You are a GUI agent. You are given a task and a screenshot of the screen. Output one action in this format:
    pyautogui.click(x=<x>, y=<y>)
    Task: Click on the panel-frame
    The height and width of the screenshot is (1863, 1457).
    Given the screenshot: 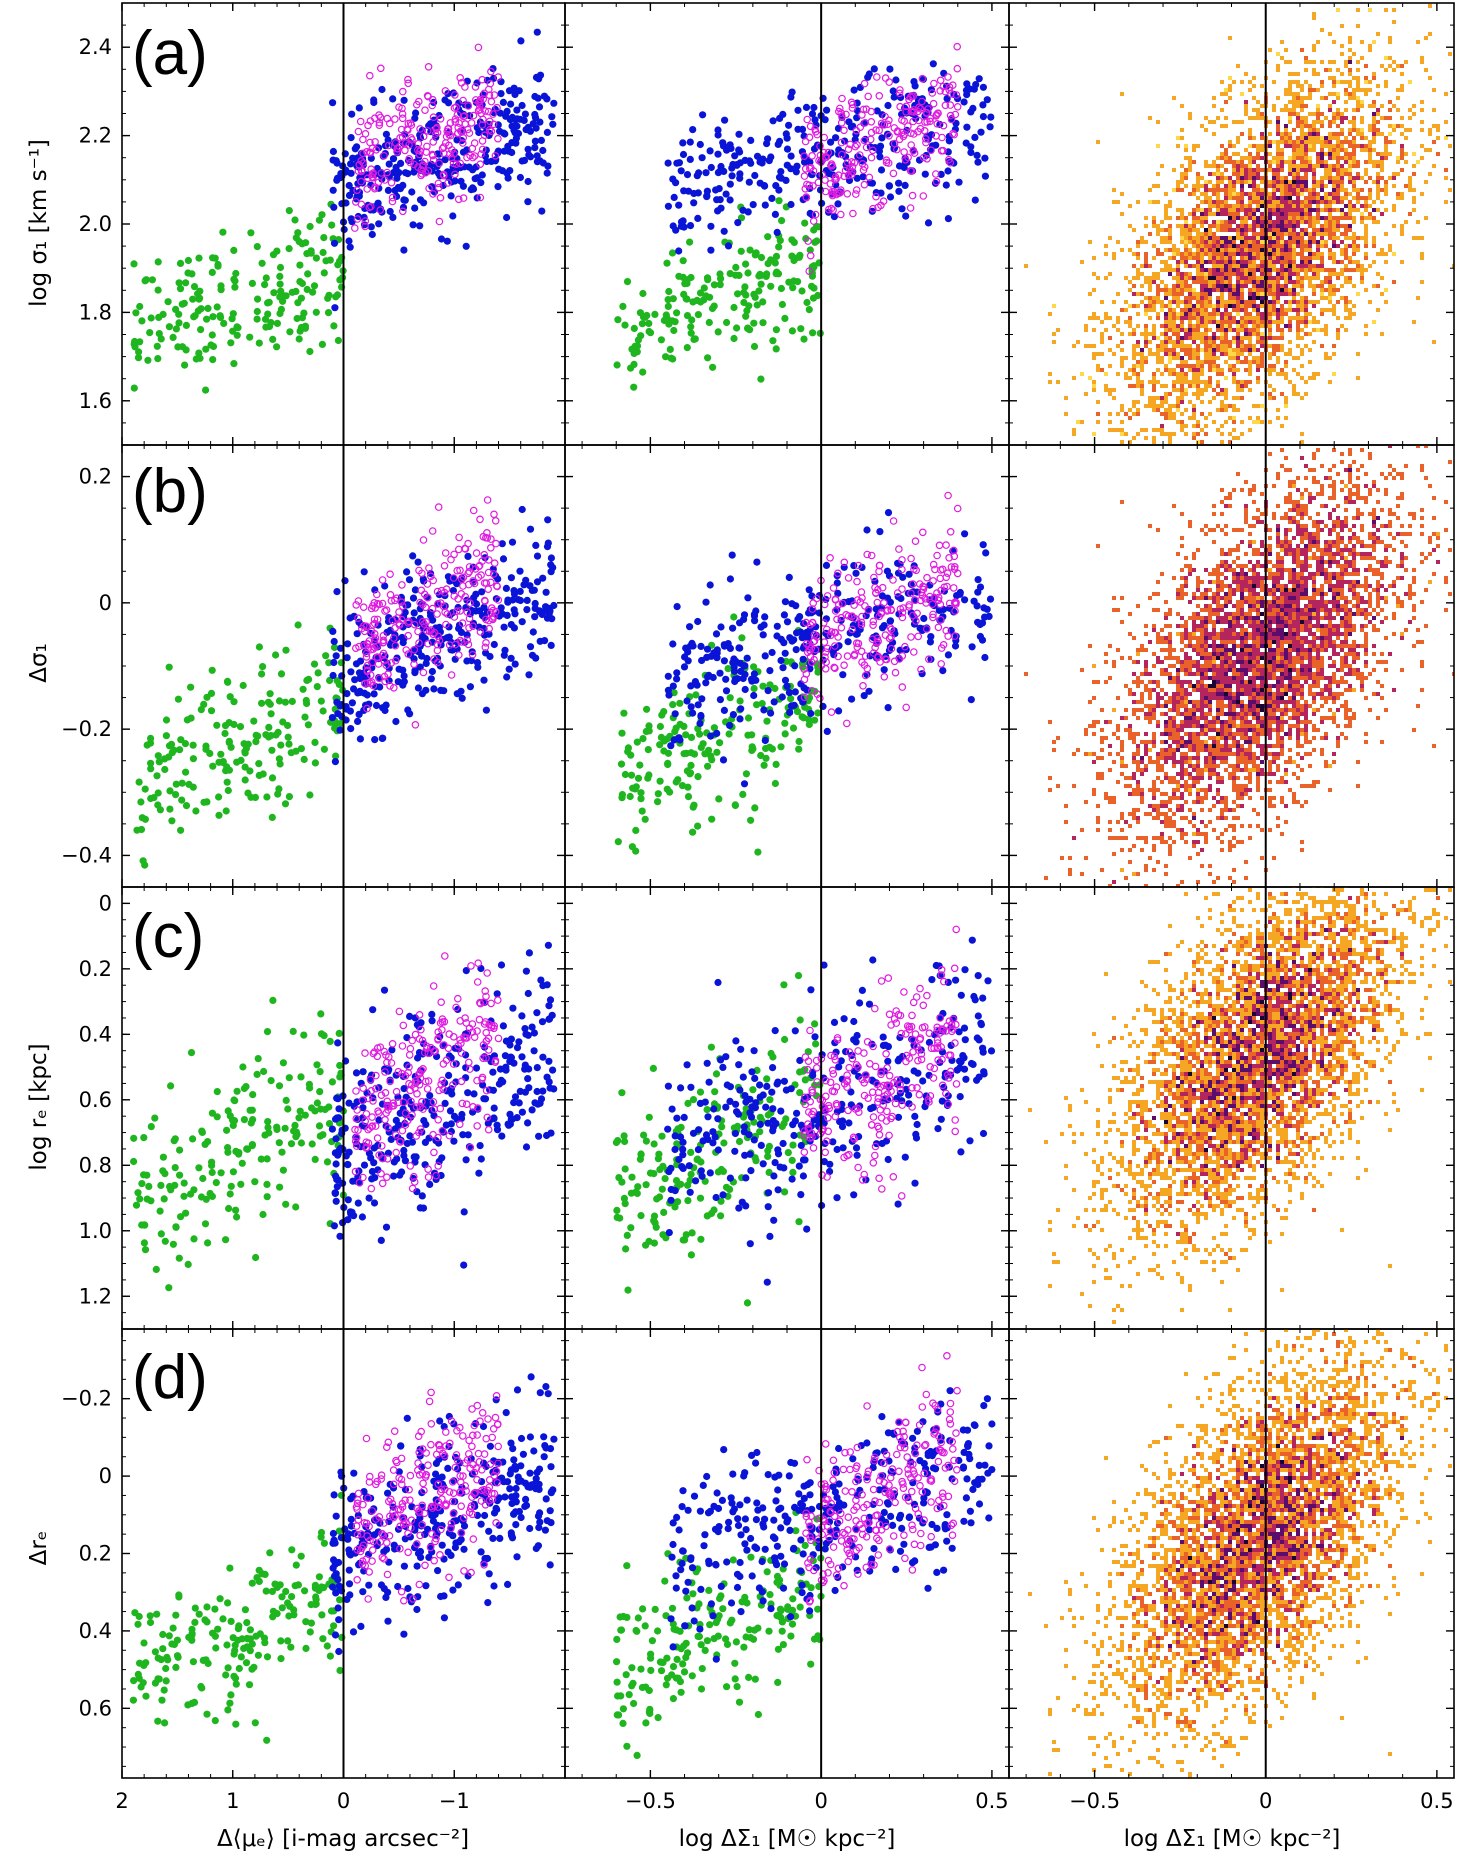 What is the action you would take?
    pyautogui.click(x=787, y=224)
    